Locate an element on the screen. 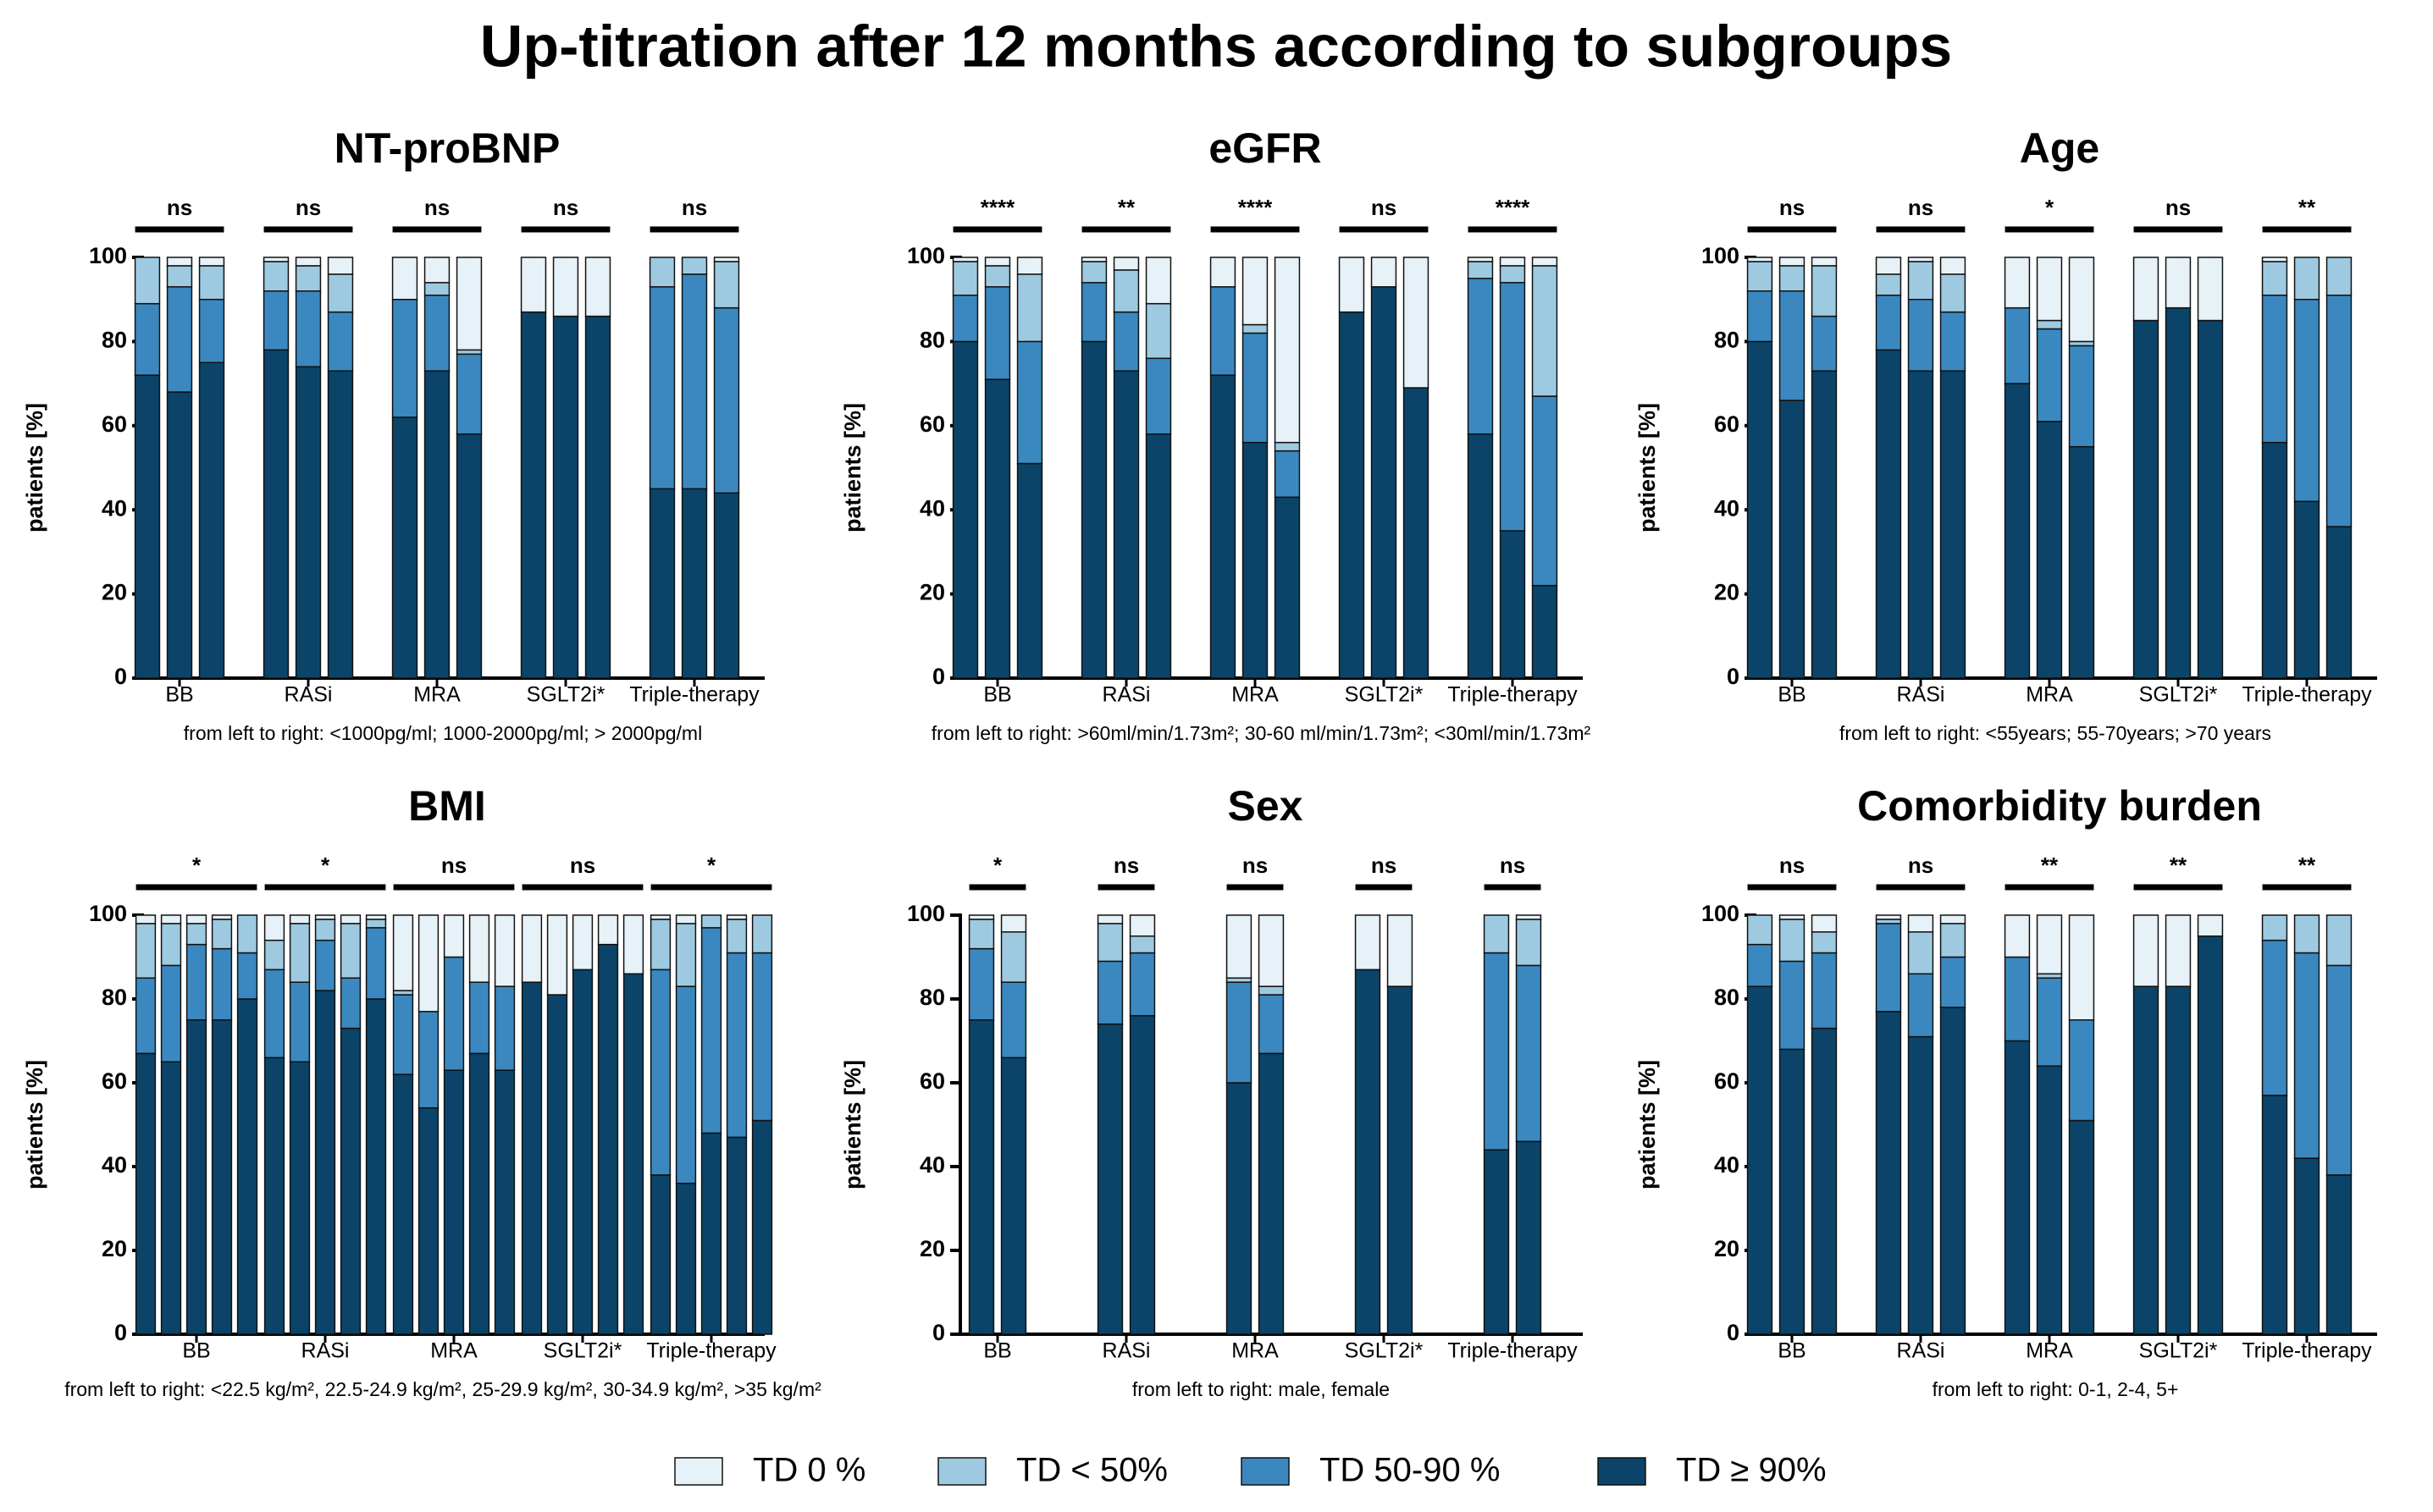  chart-title: NT-proBNP is located at coordinates (448, 148).